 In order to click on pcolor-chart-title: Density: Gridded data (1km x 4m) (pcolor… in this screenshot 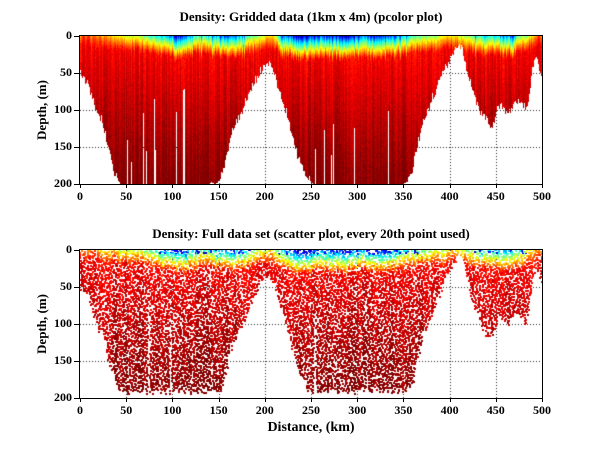, I will do `click(311, 16)`.